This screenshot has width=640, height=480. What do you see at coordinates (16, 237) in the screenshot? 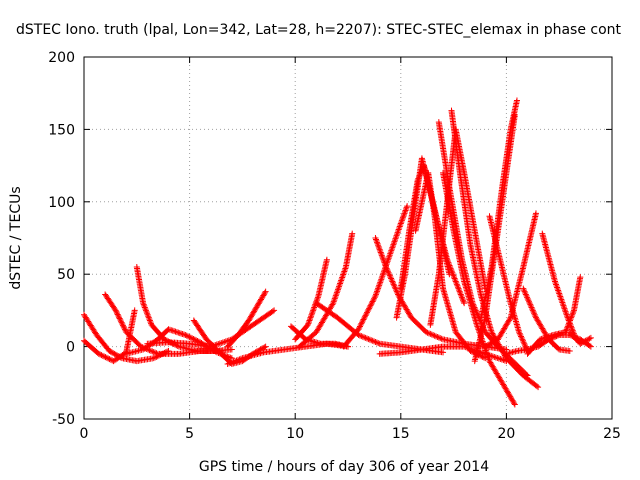
I see `y-axis-label: dSTEC / TECUs` at bounding box center [16, 237].